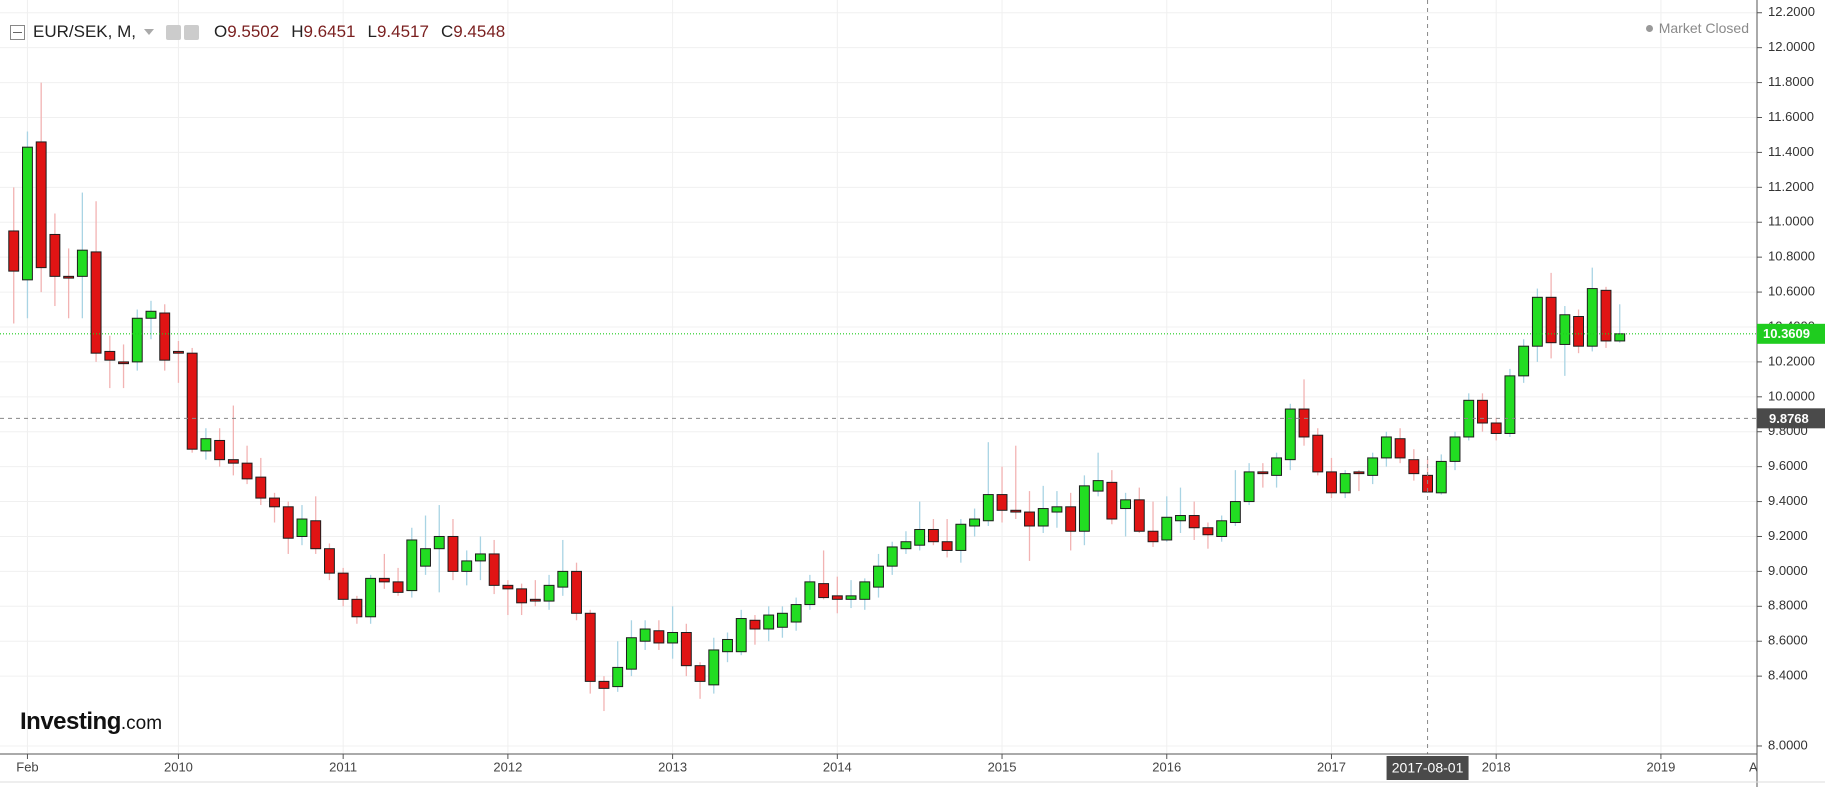 Image resolution: width=1825 pixels, height=787 pixels. Describe the element at coordinates (1789, 418) in the screenshot. I see `crosshair-price-label: 9.8768` at that location.